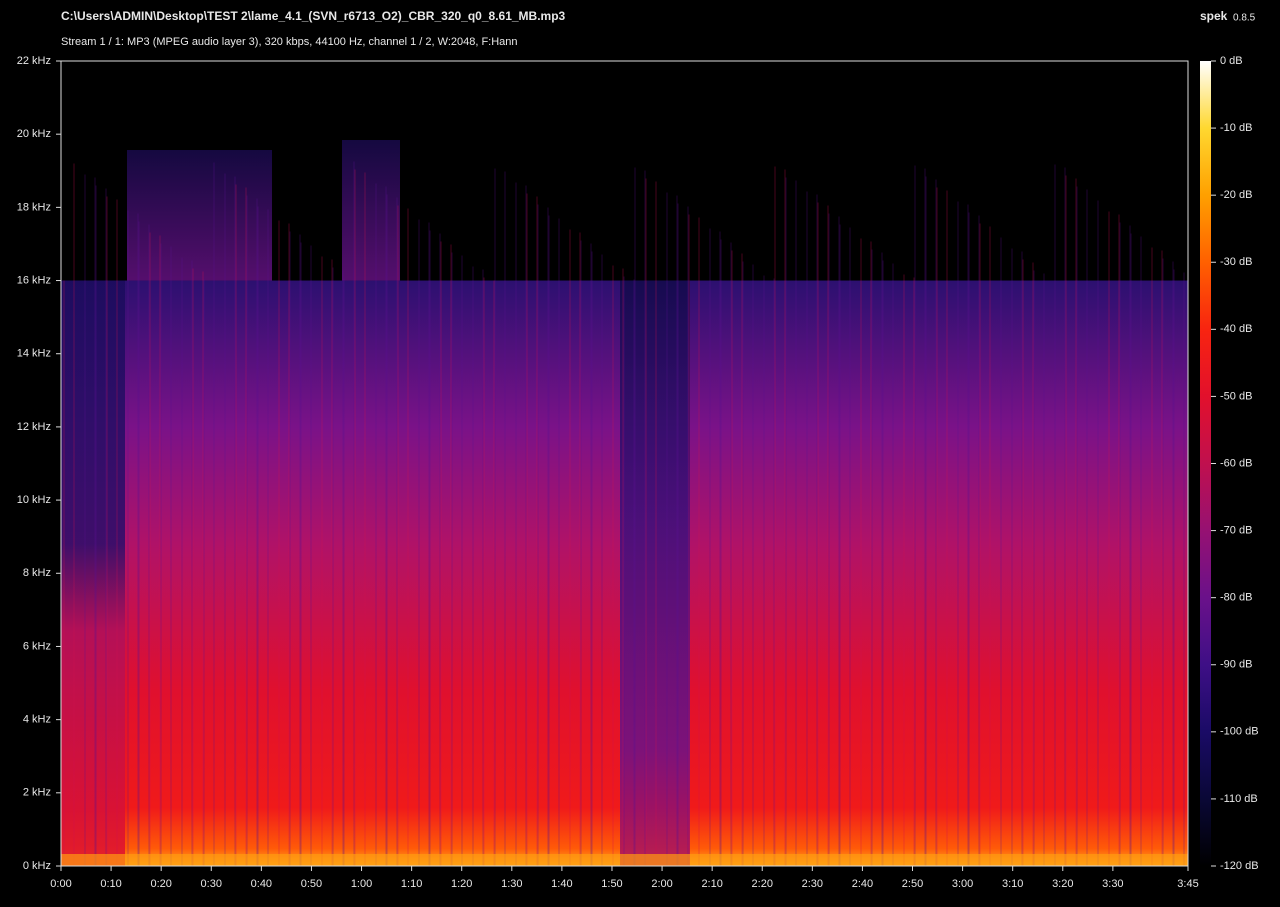  What do you see at coordinates (1236, 195) in the screenshot?
I see `colorbar-tick-label: -20 dB` at bounding box center [1236, 195].